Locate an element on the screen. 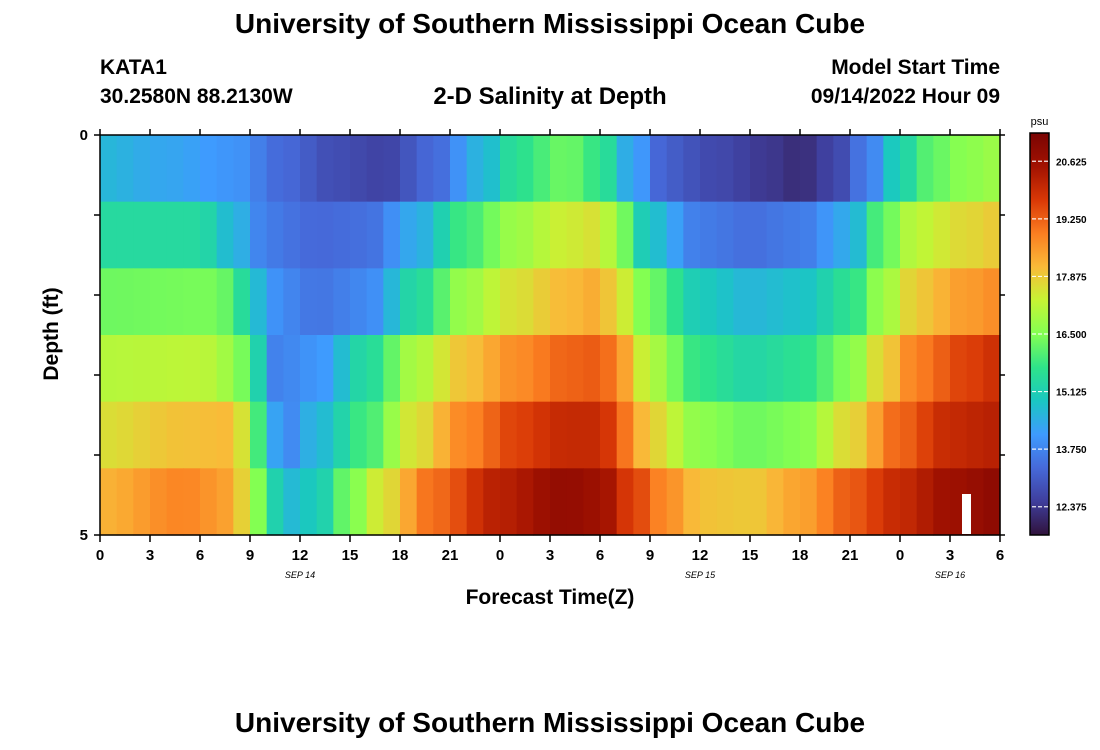 The width and height of the screenshot is (1100, 750). chart-title: 2-D Salinity at Depth is located at coordinates (550, 96).